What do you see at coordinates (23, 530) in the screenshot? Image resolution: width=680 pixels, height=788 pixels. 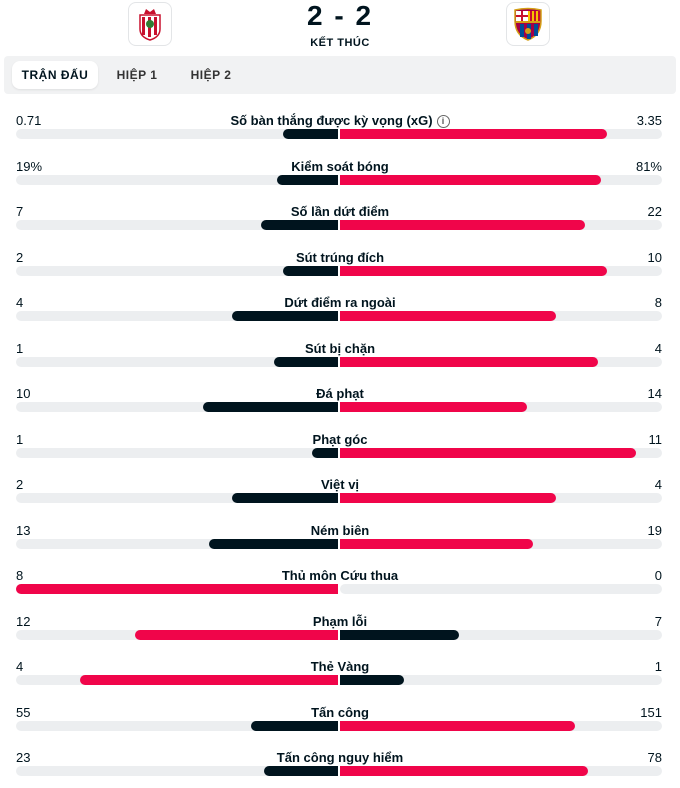 I see `stat-home-value: 13` at bounding box center [23, 530].